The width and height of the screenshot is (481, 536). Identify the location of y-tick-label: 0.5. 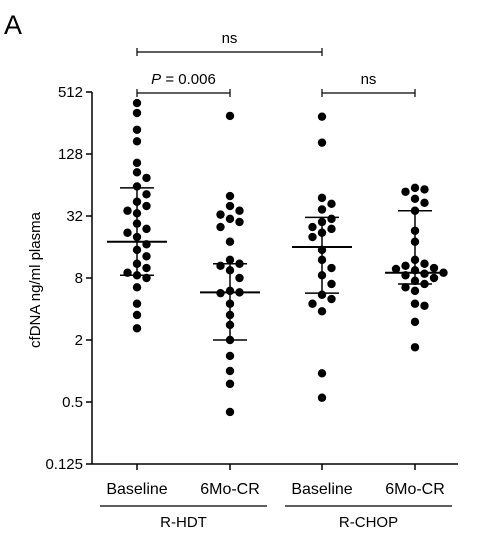
(72, 402).